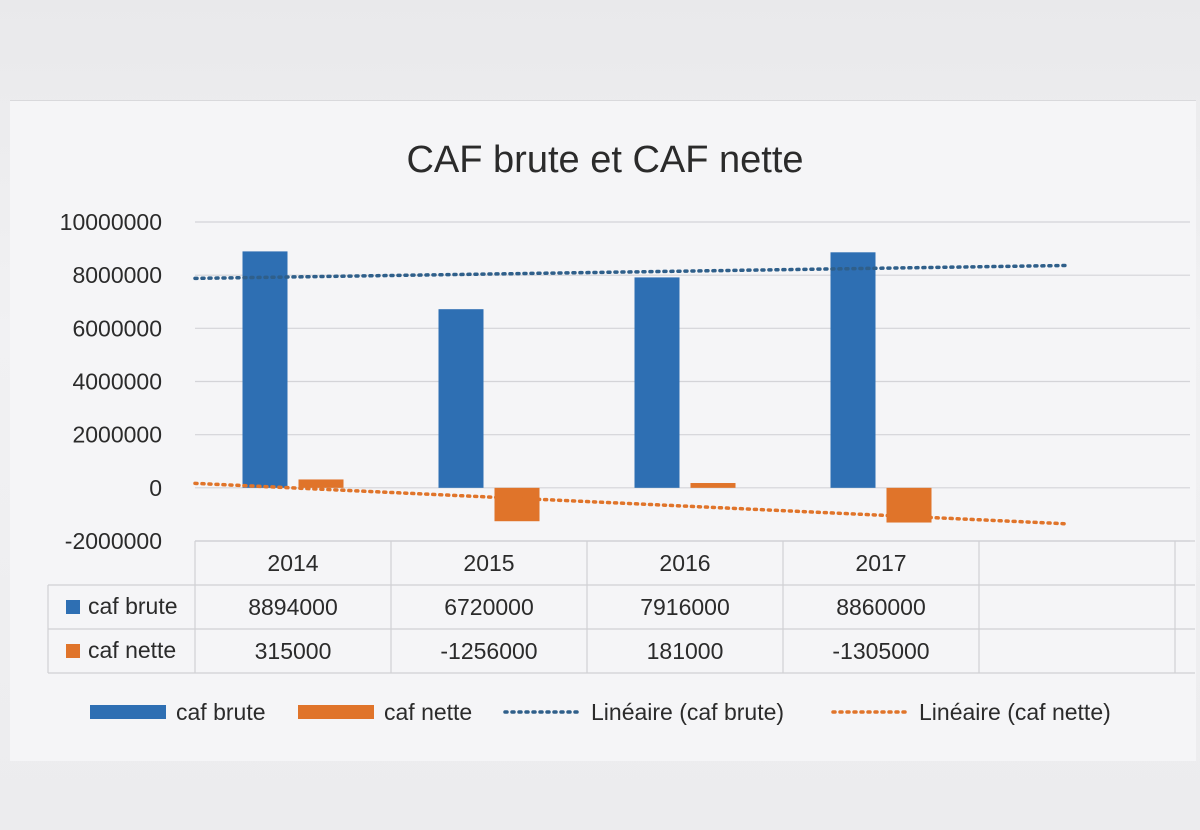 The height and width of the screenshot is (830, 1200). I want to click on bar-caf-brute-2016, so click(657, 382).